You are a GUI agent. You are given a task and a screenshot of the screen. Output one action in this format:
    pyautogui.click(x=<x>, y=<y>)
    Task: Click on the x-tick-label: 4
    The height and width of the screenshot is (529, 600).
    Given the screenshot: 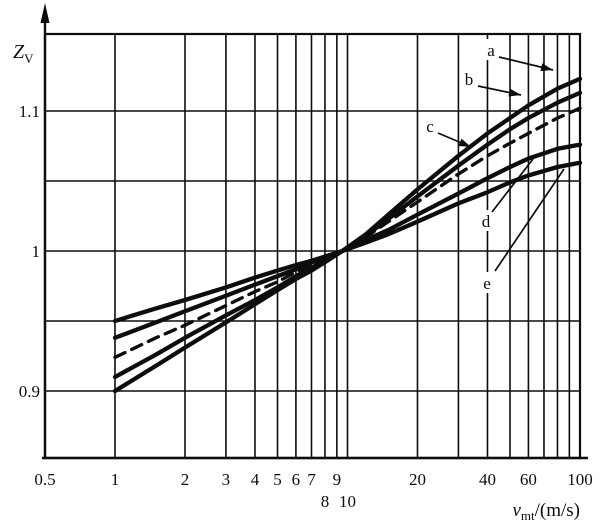 What is the action you would take?
    pyautogui.click(x=255, y=479)
    